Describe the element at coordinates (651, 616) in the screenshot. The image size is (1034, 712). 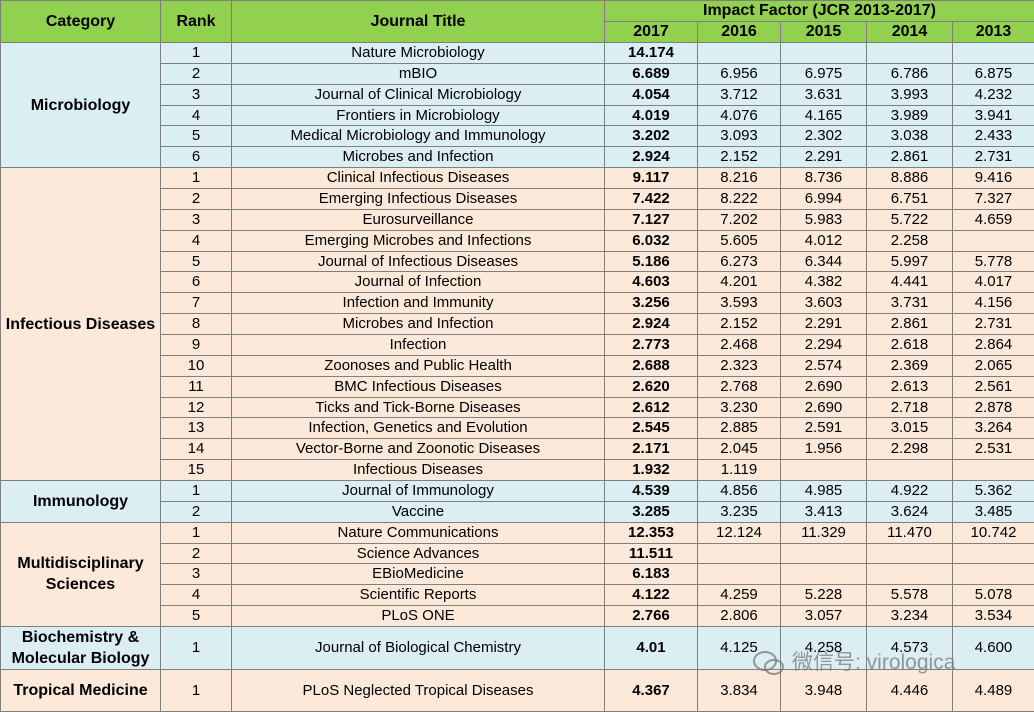
I see `impact-factor-cell: 2.766` at that location.